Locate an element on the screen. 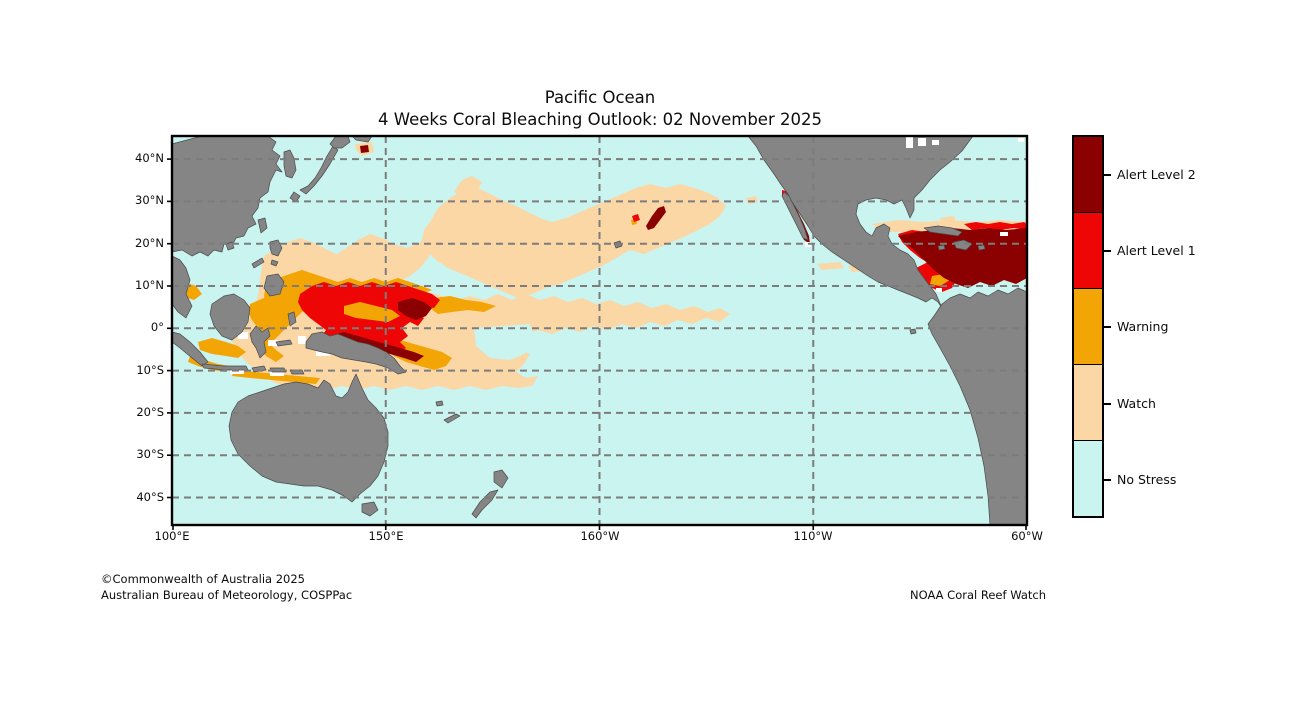 The width and height of the screenshot is (1293, 705). land-korea is located at coordinates (290, 164).